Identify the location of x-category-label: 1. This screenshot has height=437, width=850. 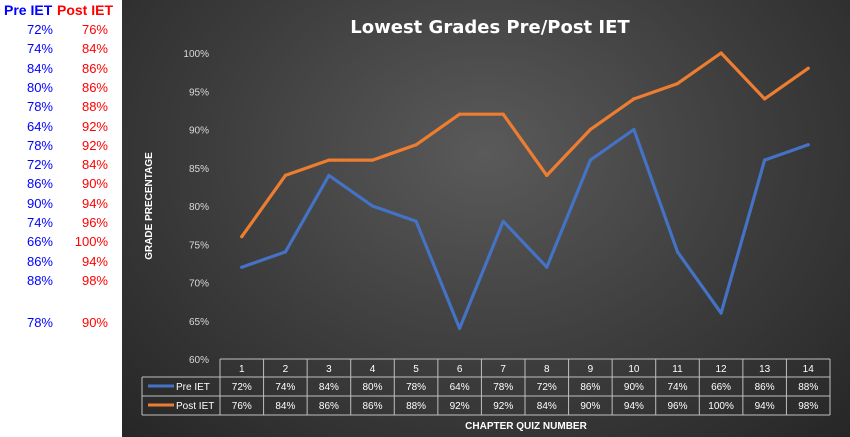
(242, 369).